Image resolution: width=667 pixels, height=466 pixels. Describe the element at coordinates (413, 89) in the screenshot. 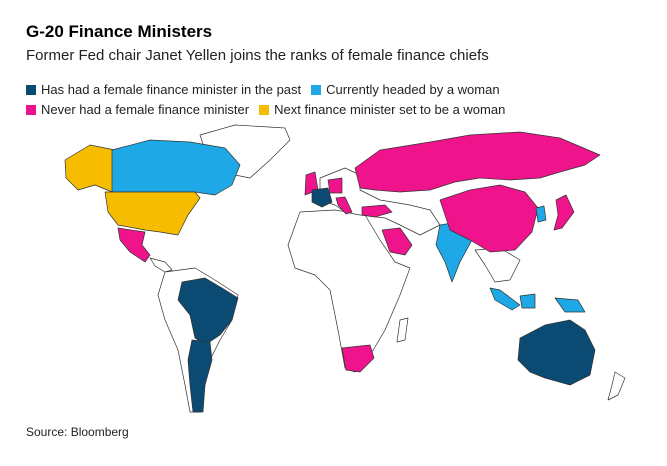

I see `legend-label: Currently headed by a woman` at that location.